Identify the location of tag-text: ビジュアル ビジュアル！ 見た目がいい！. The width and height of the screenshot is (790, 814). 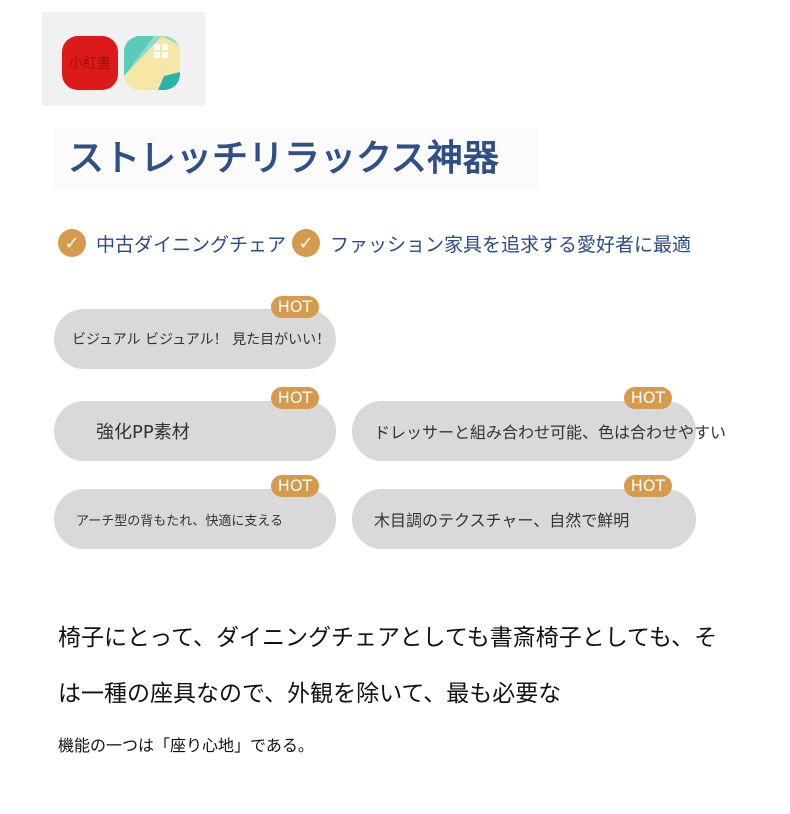
(201, 340).